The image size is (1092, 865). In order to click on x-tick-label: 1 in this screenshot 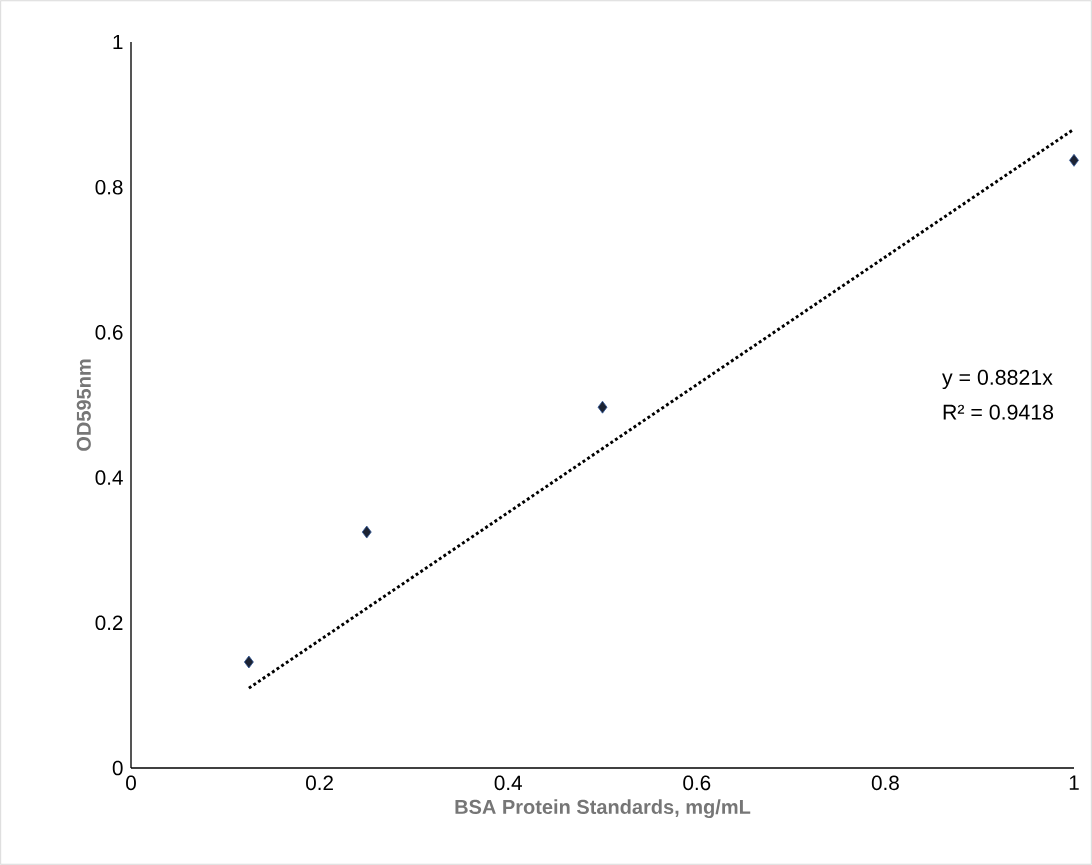, I will do `click(1074, 782)`.